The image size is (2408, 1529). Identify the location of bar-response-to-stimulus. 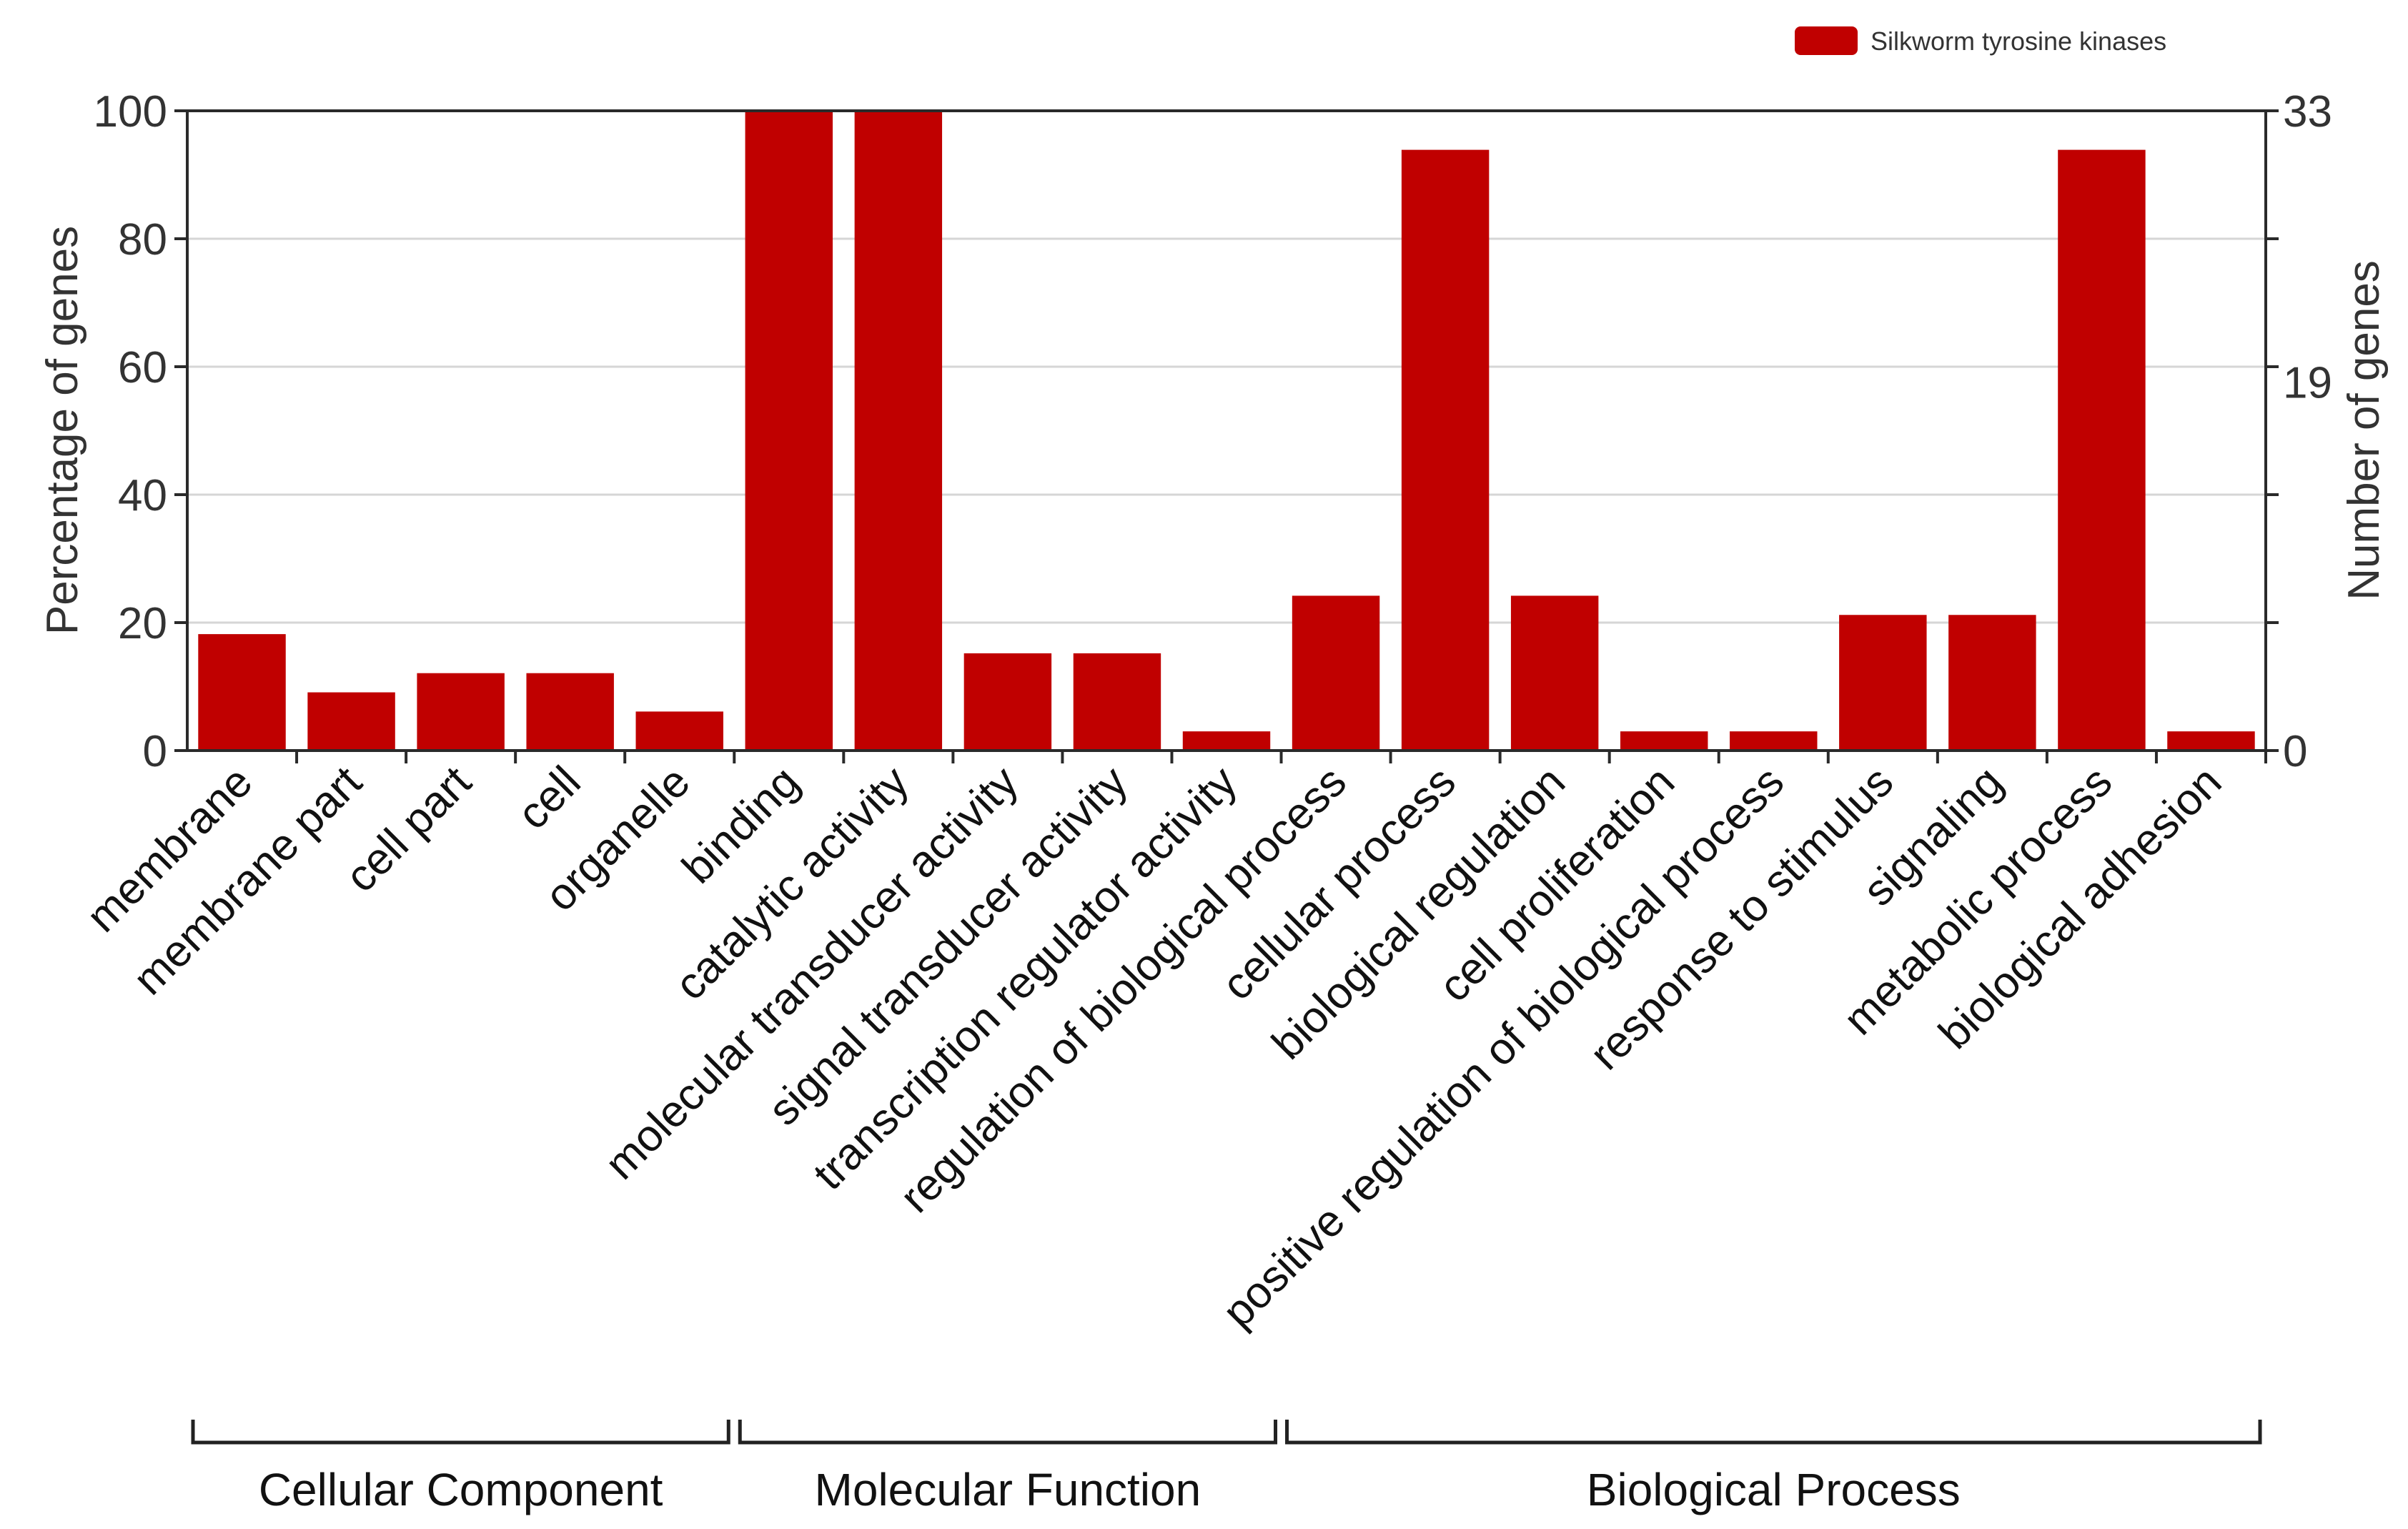
(1883, 683).